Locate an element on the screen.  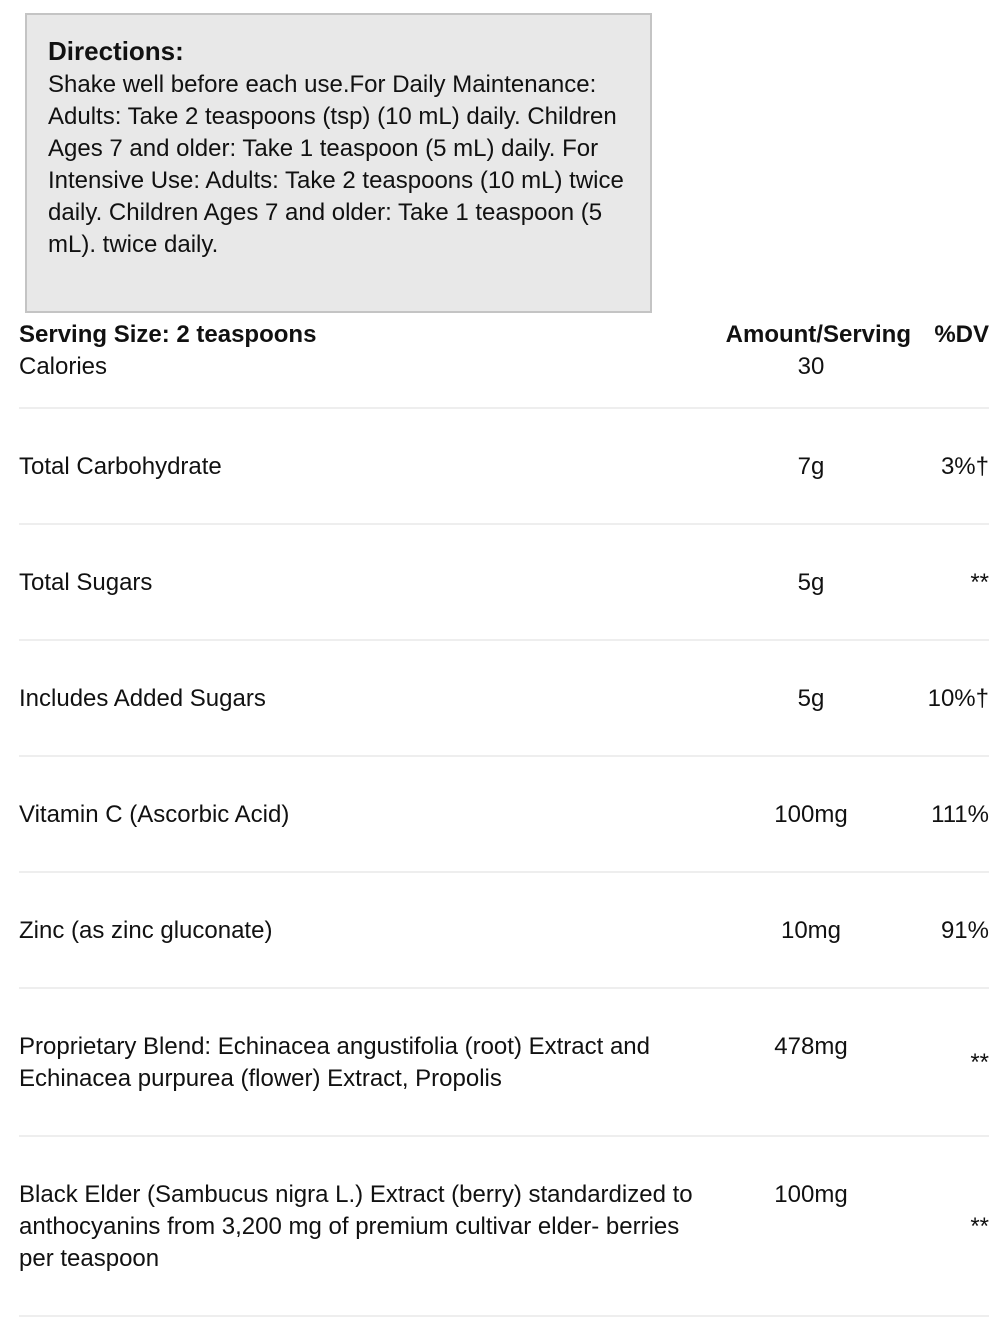
amount: 478mg is located at coordinates (811, 1062).